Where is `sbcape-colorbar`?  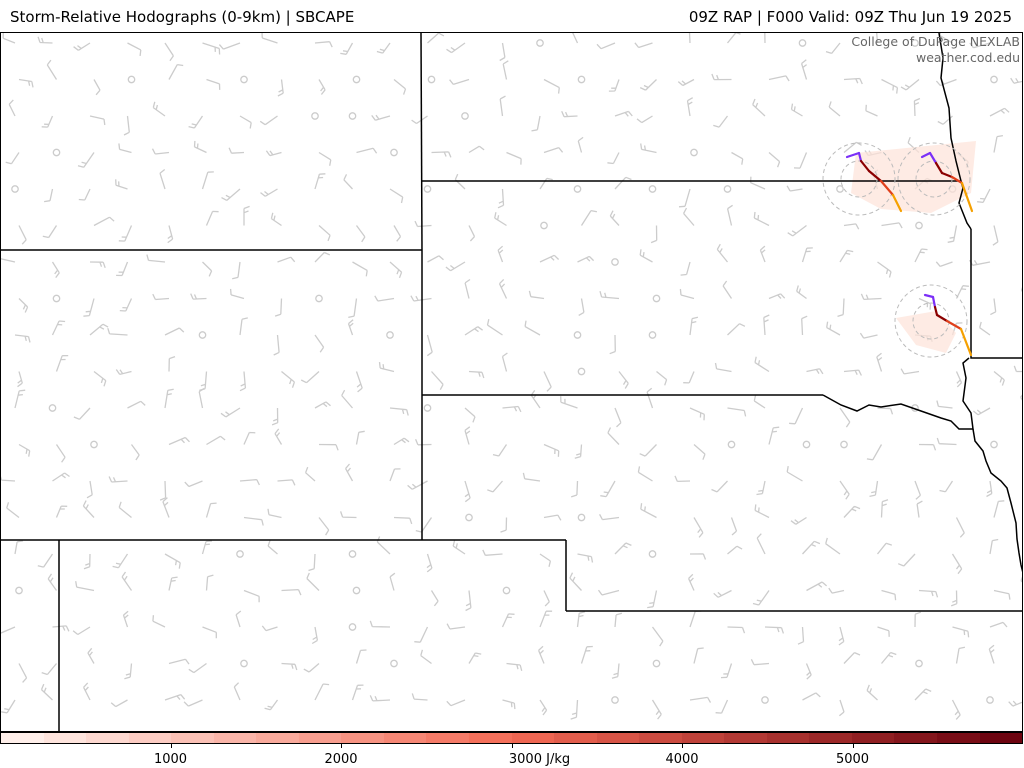 sbcape-colorbar is located at coordinates (511, 738).